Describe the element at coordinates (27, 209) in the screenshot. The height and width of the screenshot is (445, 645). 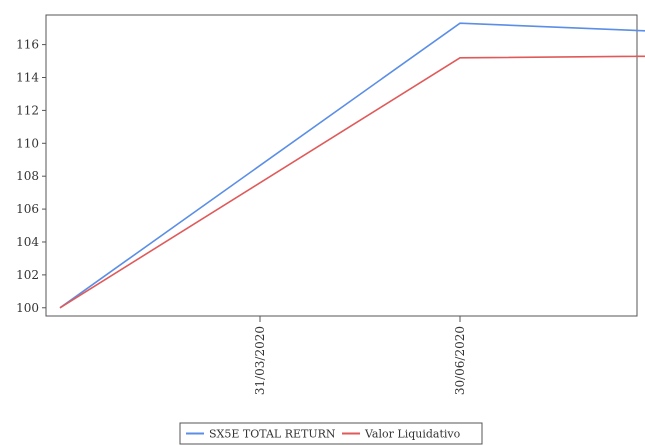
I see `y-tick-label: 106` at that location.